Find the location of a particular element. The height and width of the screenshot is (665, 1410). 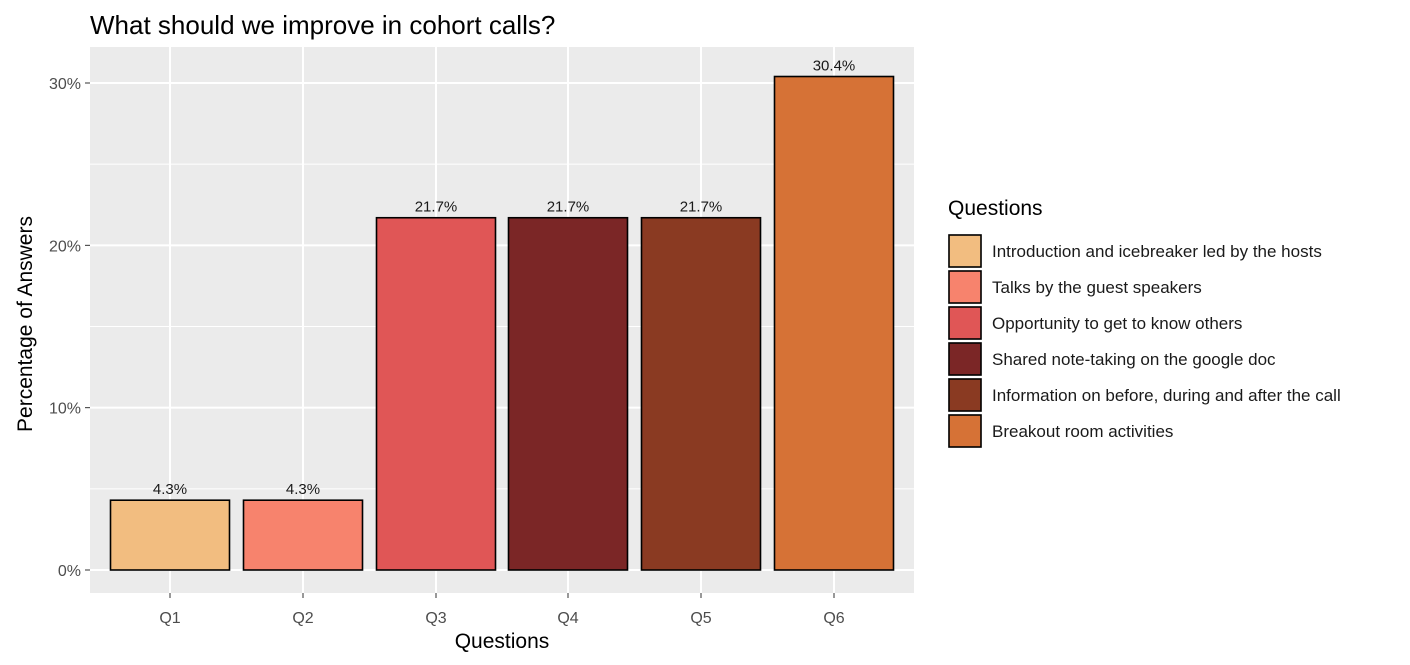

x-tick-label-q2: Q2 is located at coordinates (302, 618).